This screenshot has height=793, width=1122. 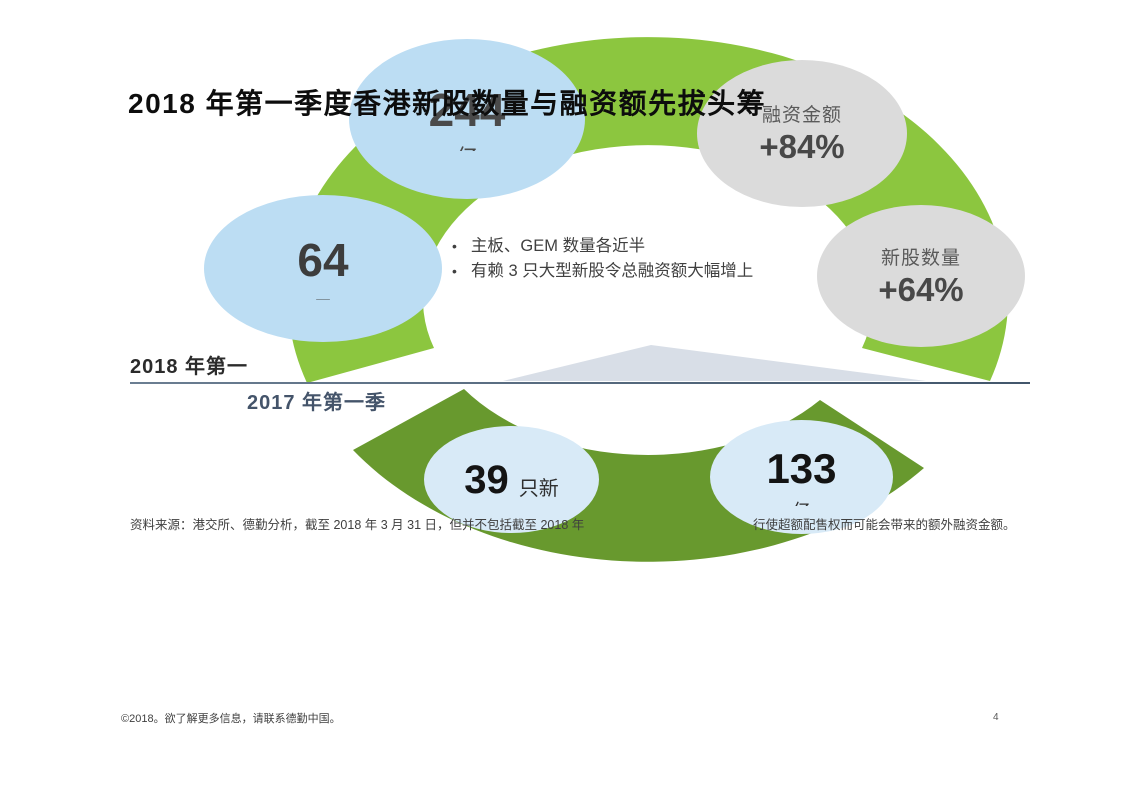 I want to click on deals-2017-value: 39, so click(x=486, y=479).